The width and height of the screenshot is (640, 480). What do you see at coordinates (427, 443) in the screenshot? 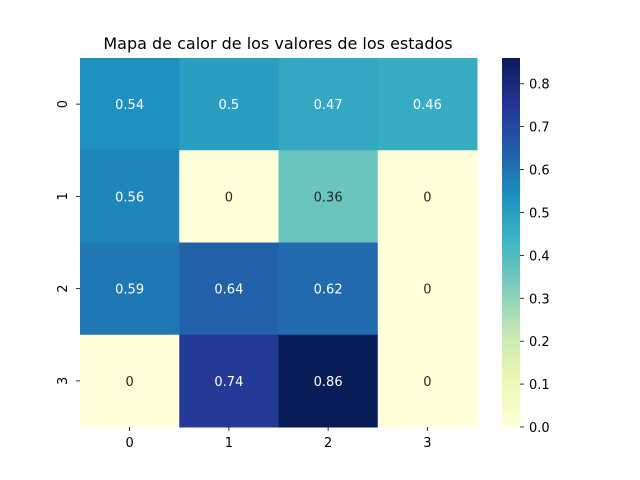
I see `x-tick-label-3: 3` at bounding box center [427, 443].